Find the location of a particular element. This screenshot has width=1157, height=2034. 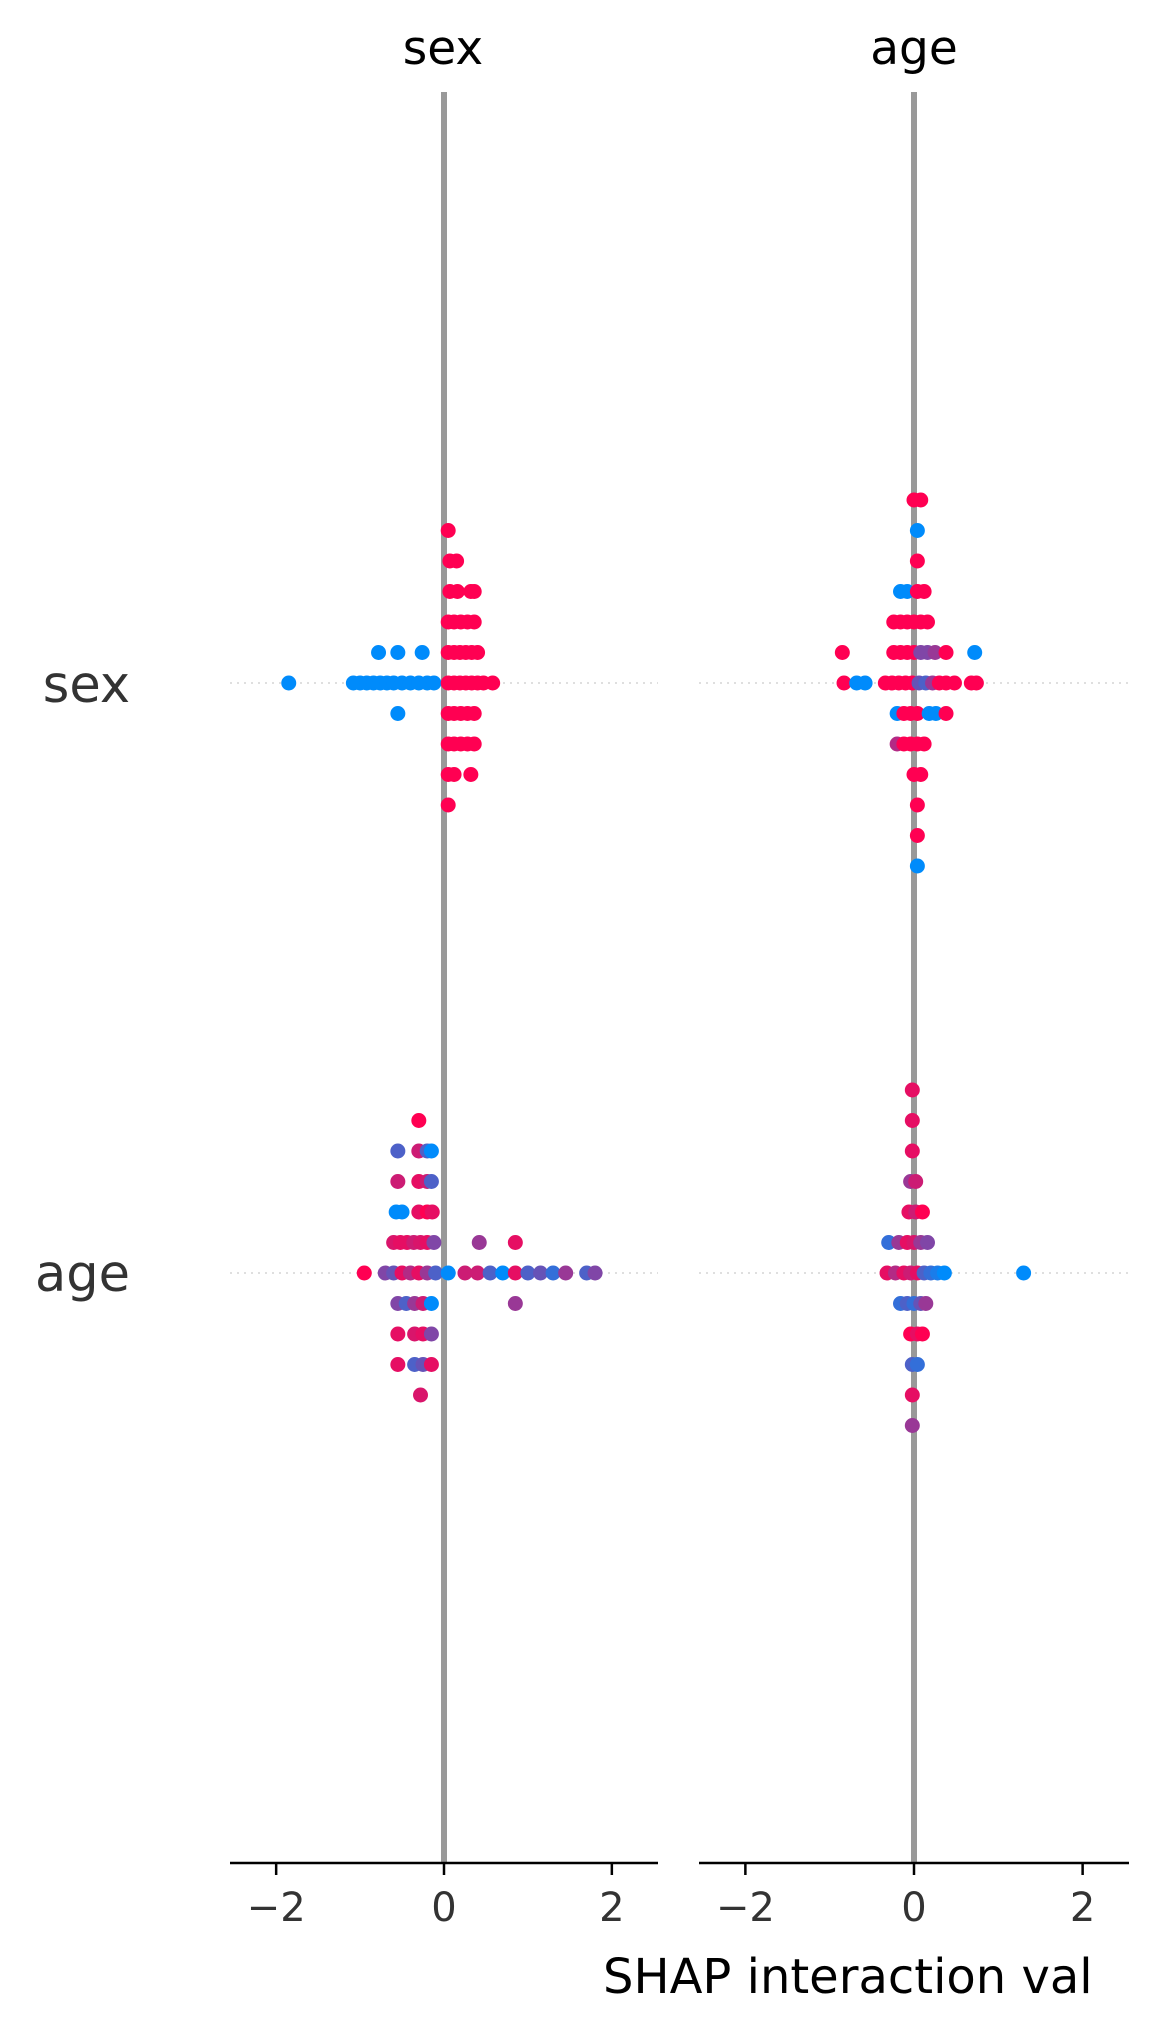

x-axes: −2 0 2 −2 0 2 is located at coordinates (679, 1896).